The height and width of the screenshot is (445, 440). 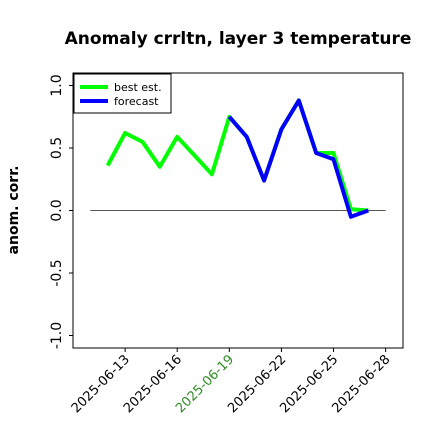 I want to click on legend: best est. forecast, so click(x=122, y=93).